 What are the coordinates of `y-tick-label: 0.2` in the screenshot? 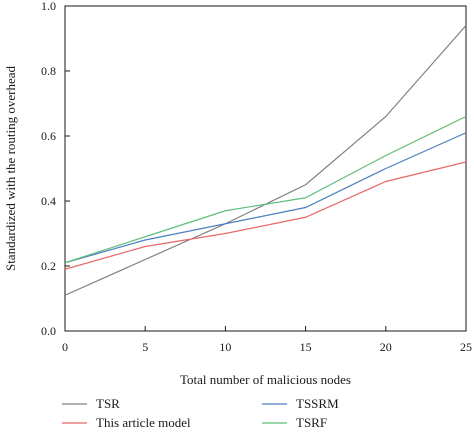 It's located at (48, 266).